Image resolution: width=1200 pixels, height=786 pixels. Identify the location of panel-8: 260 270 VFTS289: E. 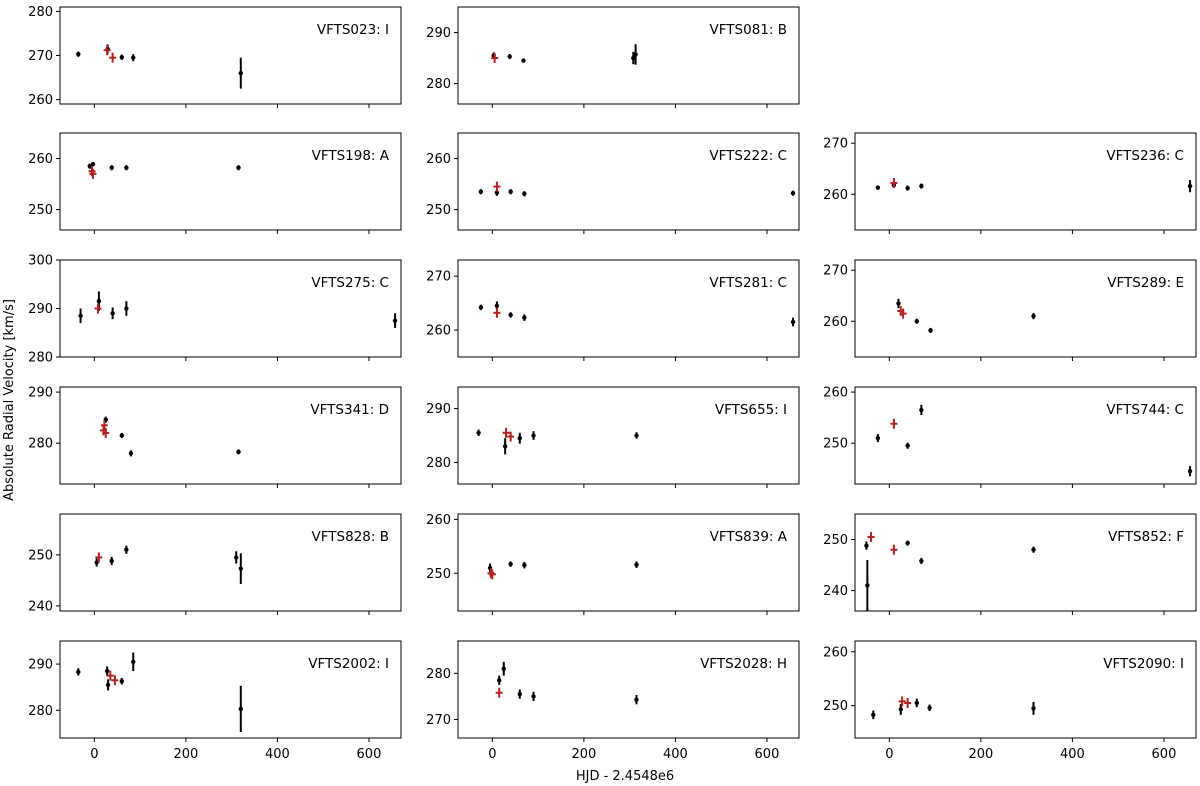
(1010, 310).